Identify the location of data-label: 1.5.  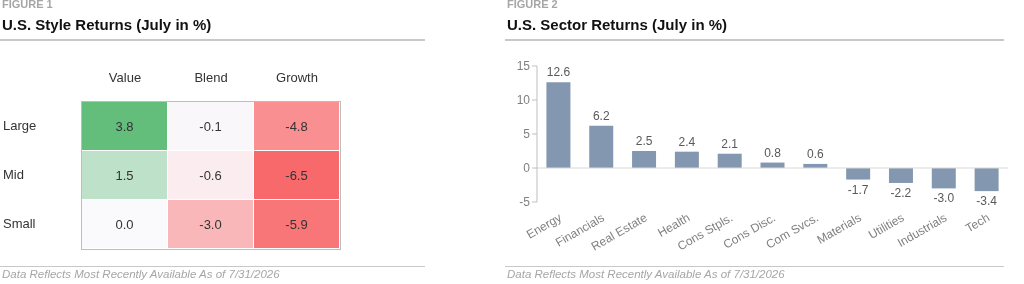
(124, 175).